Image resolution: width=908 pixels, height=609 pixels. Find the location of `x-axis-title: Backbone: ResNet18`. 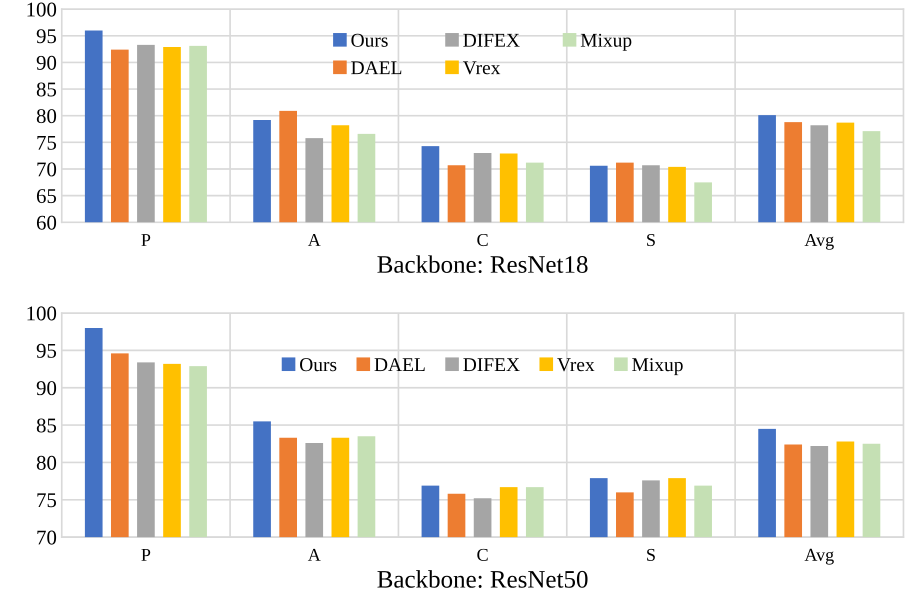

x-axis-title: Backbone: ResNet18 is located at coordinates (482, 264).